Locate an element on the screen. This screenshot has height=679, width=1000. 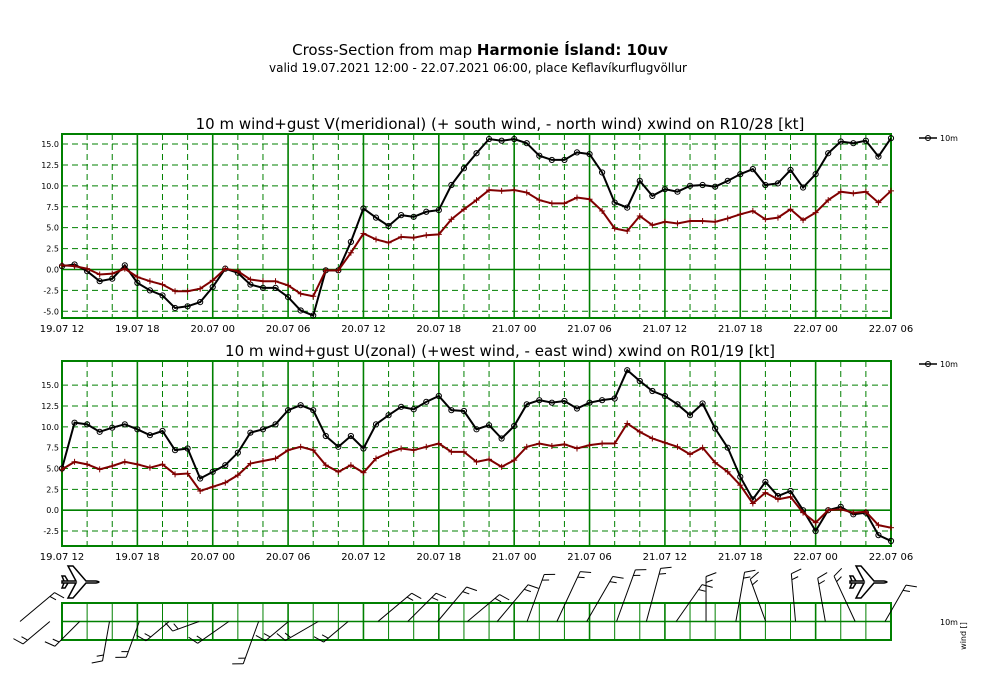
y-tick-label: 2.5 is located at coordinates (52, 489).